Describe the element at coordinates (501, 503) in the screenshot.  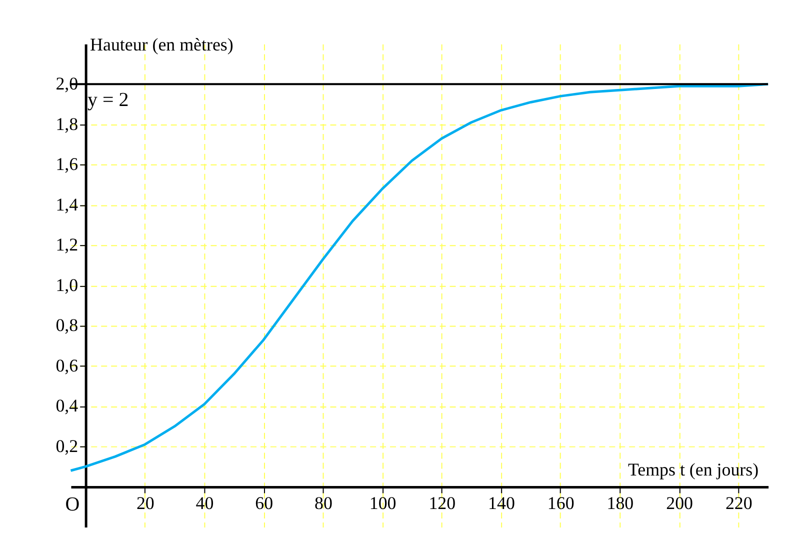
I see `x-tick-label: 140` at that location.